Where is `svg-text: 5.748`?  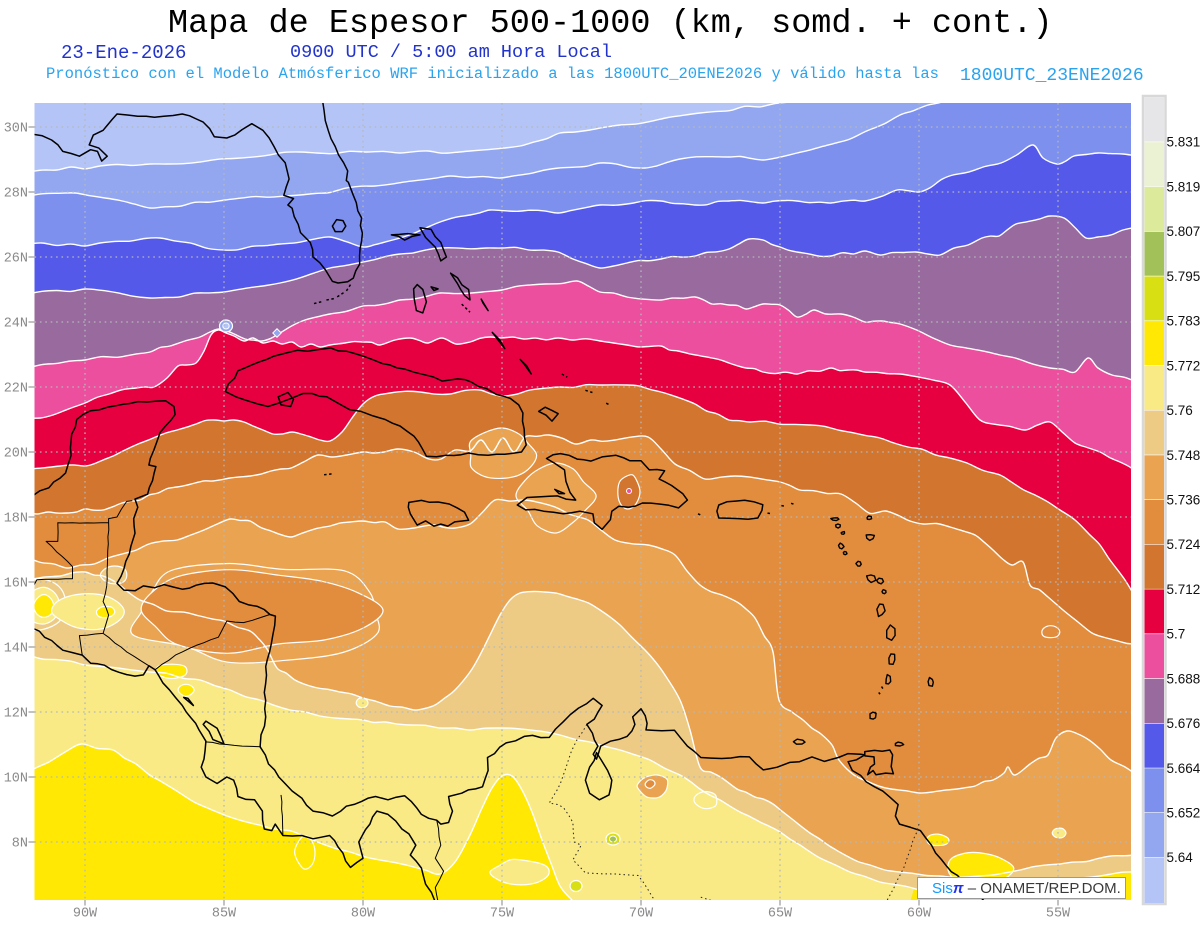 svg-text: 5.748 is located at coordinates (1183, 455).